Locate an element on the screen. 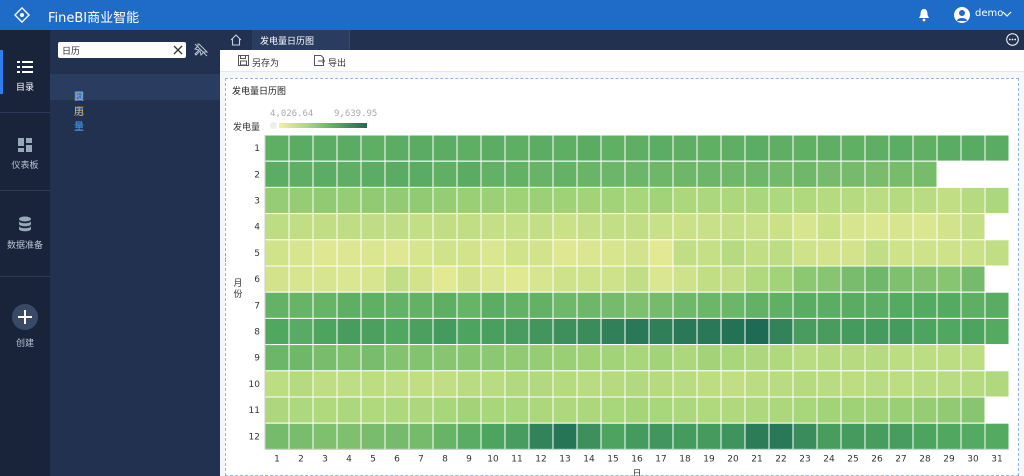 This screenshot has height=476, width=1024. chevron-down-icon is located at coordinates (1007, 14).